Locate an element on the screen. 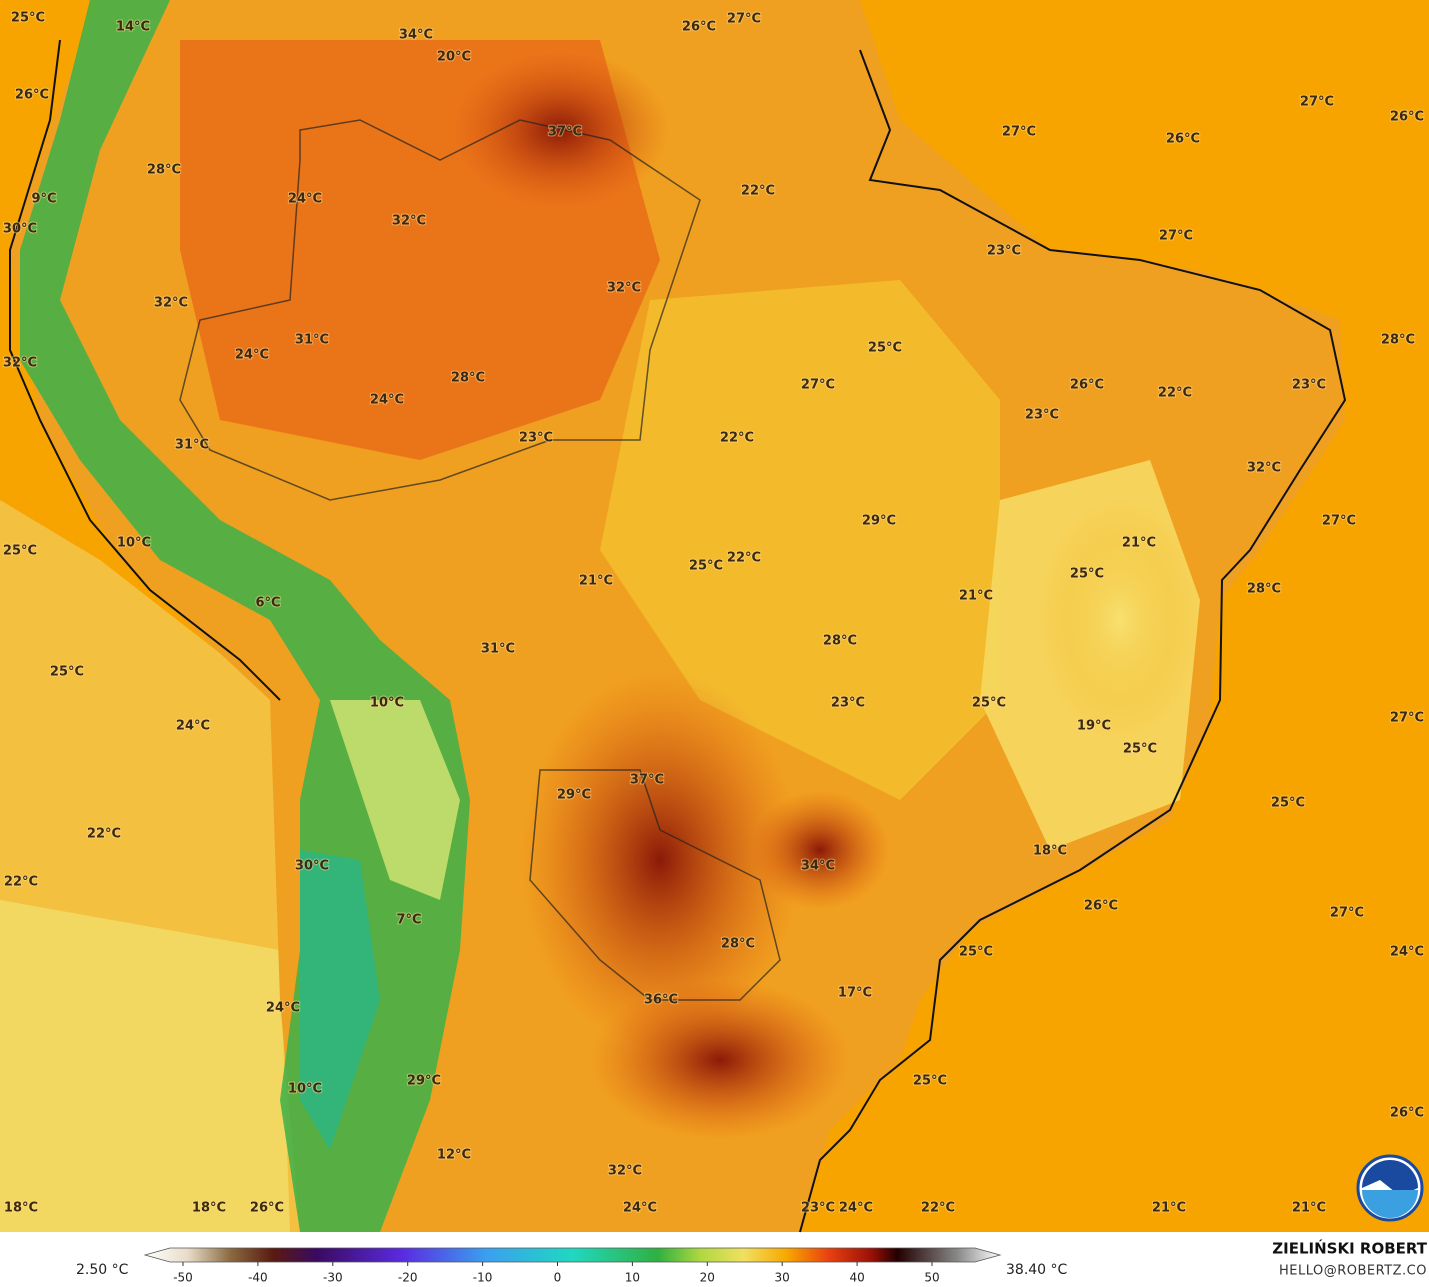 The height and width of the screenshot is (1287, 1429). colorbar-tick-label: 50 is located at coordinates (931, 1278).